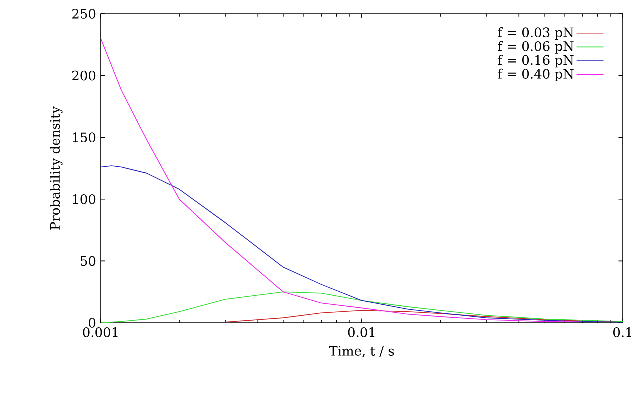 This screenshot has height=400, width=639. What do you see at coordinates (84, 137) in the screenshot?
I see `y-tick-label: 150` at bounding box center [84, 137].